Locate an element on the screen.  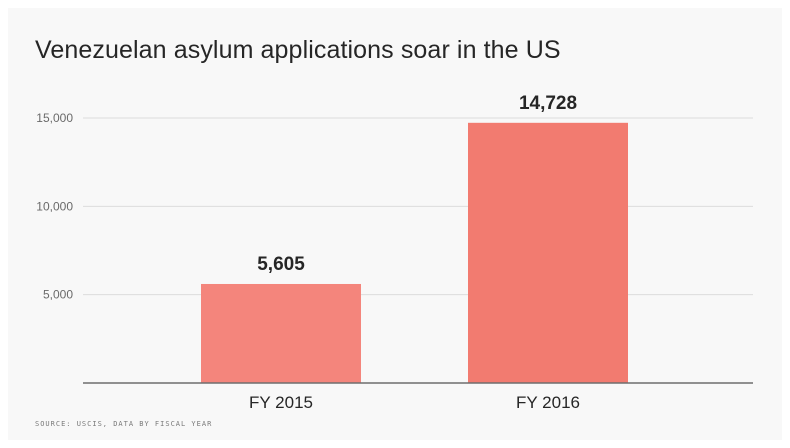
data-label: 5,605 is located at coordinates (281, 264).